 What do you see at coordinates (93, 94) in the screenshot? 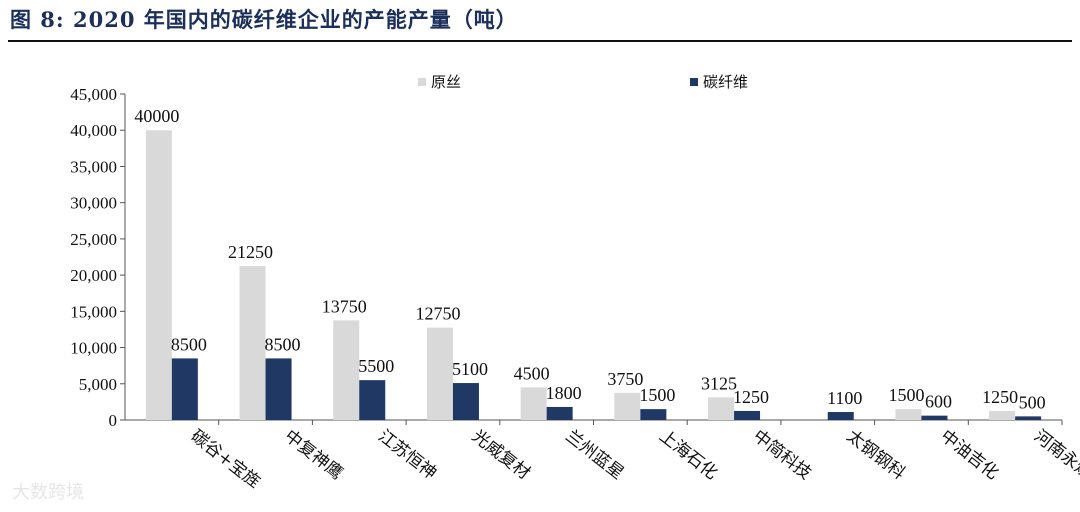
I see `y-tick-label: 45,000` at bounding box center [93, 94].